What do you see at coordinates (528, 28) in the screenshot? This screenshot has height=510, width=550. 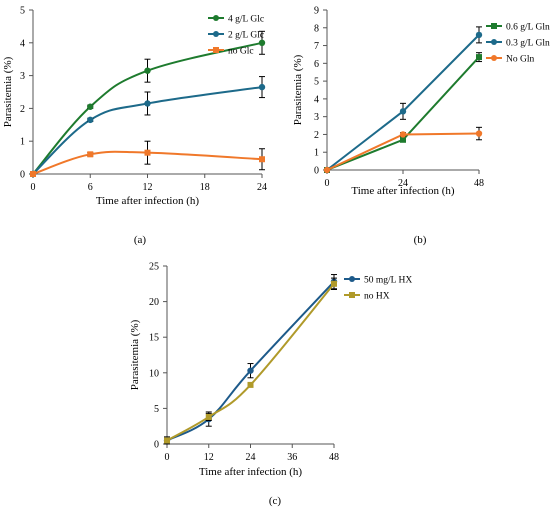 I see `legend-label: 0.6 g/L Gln` at bounding box center [528, 28].